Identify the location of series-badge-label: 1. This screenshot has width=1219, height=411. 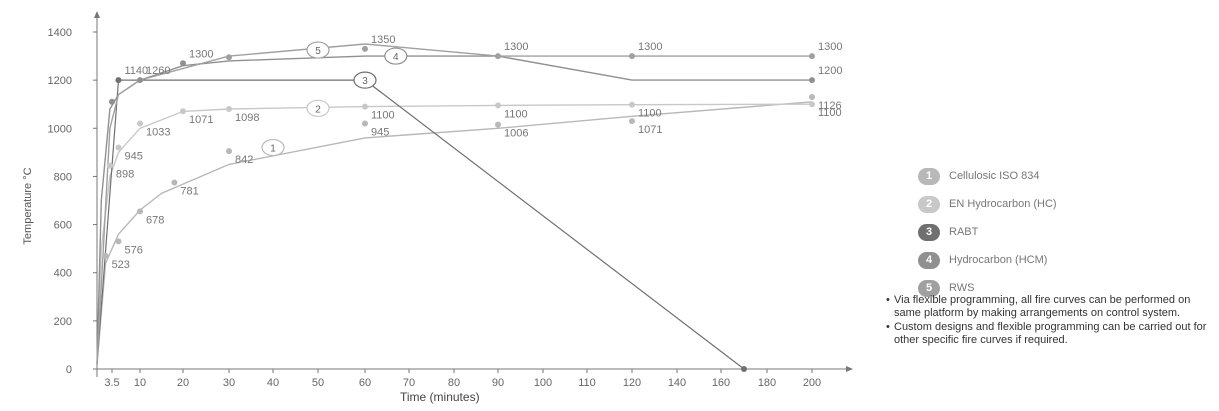
(273, 149).